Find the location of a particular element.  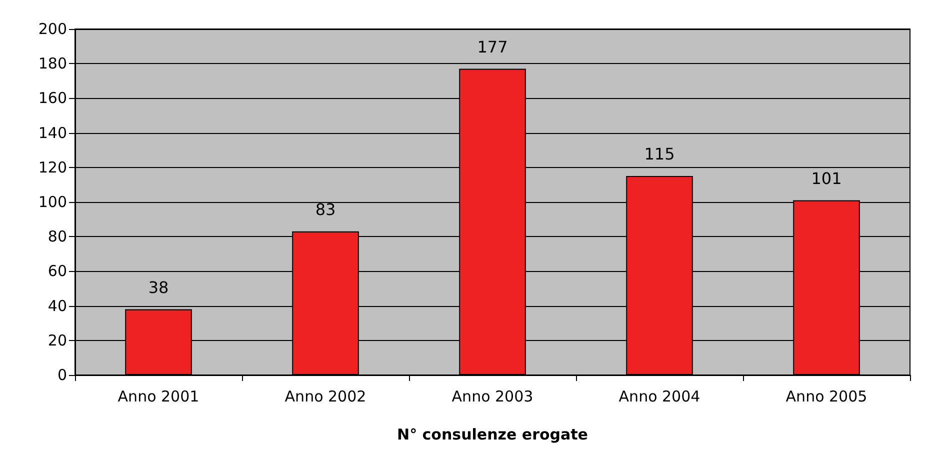

y-tick-label: 100 is located at coordinates (52, 202).